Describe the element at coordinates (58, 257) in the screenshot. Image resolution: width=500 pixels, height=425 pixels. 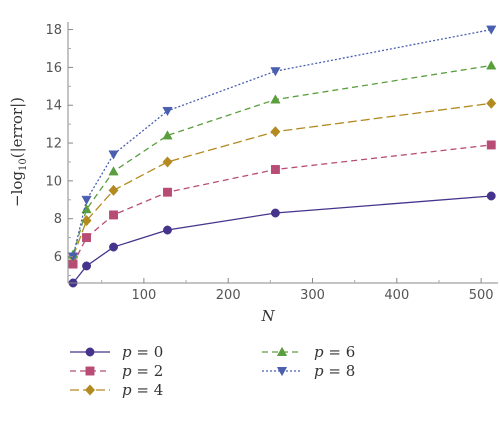
I see `y-tick-label: 6` at that location.